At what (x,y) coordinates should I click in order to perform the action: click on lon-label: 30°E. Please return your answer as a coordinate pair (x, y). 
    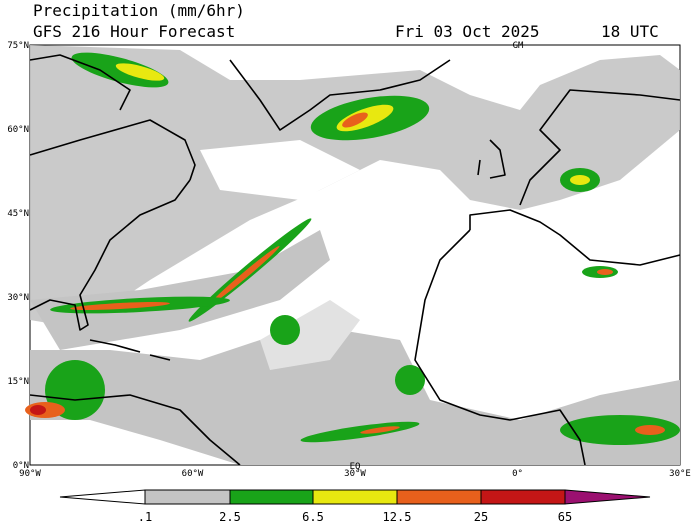
    Looking at the image, I should click on (680, 474).